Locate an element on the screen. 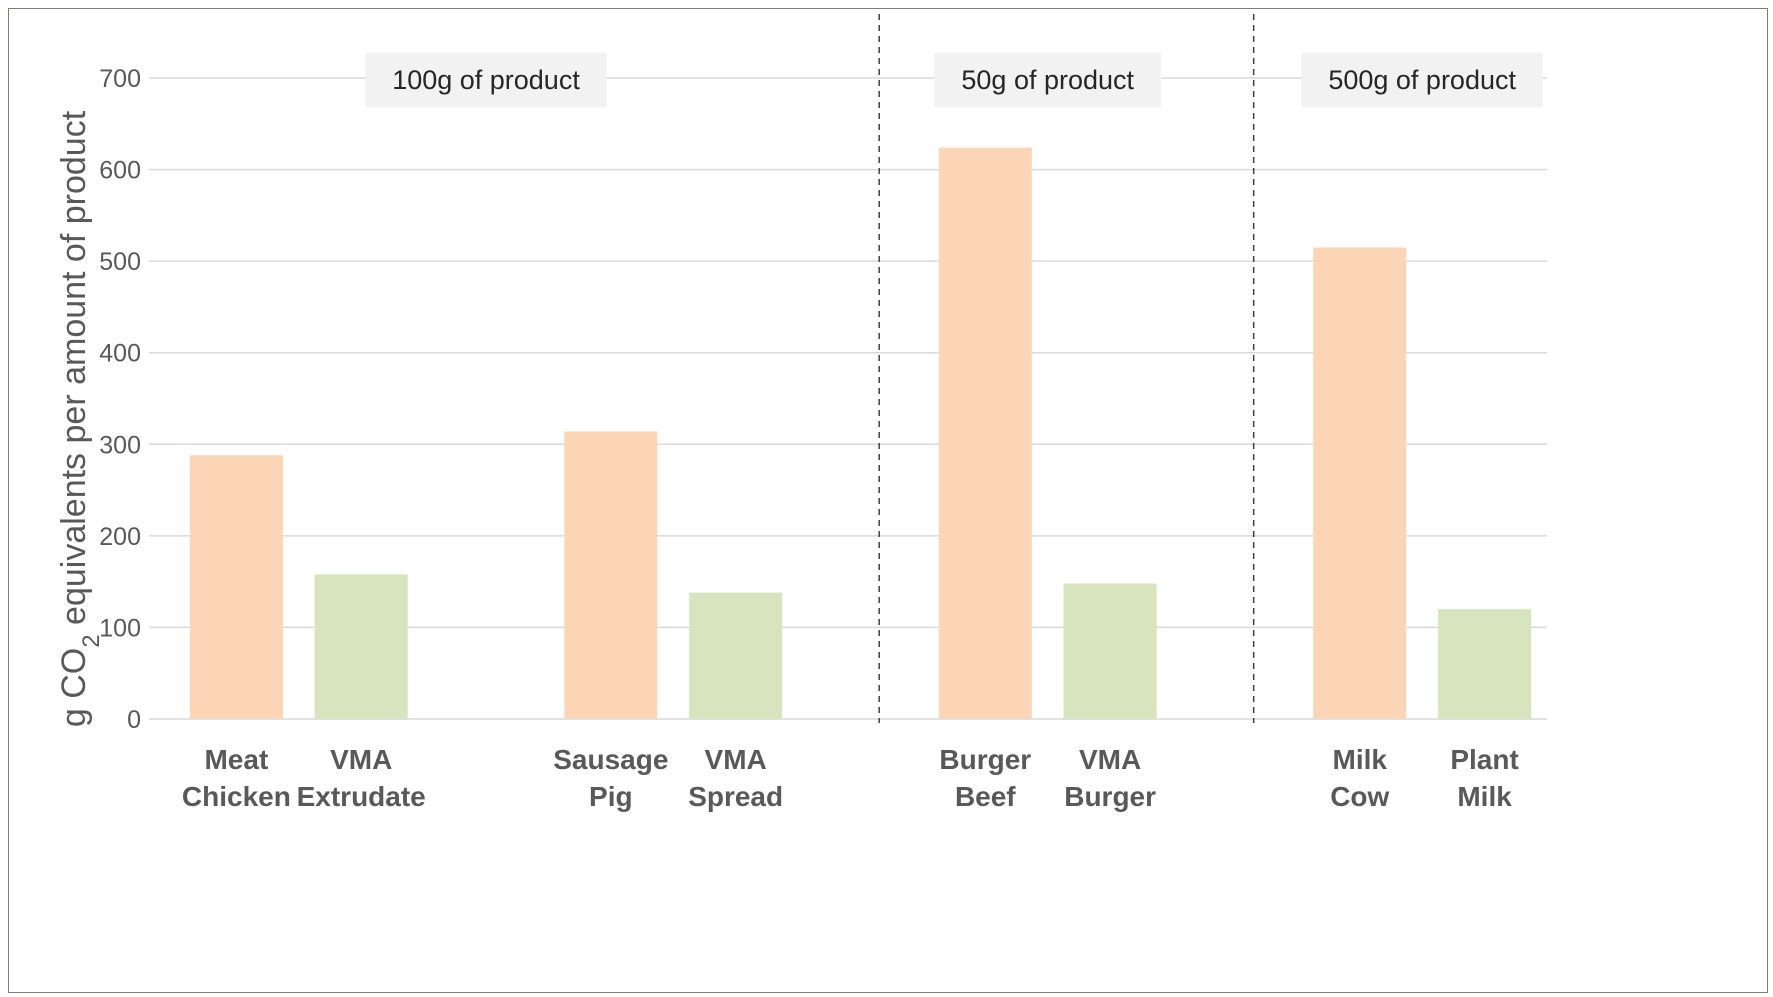  x-category-label: Meat is located at coordinates (236, 759).